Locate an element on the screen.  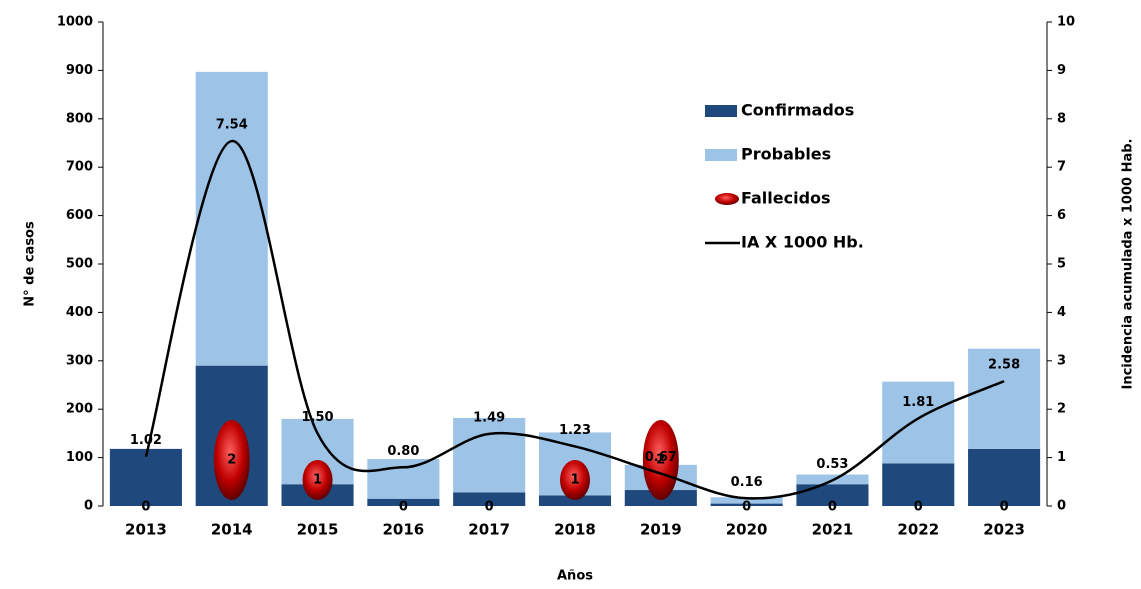
ia-label: 1.50 is located at coordinates (318, 417).